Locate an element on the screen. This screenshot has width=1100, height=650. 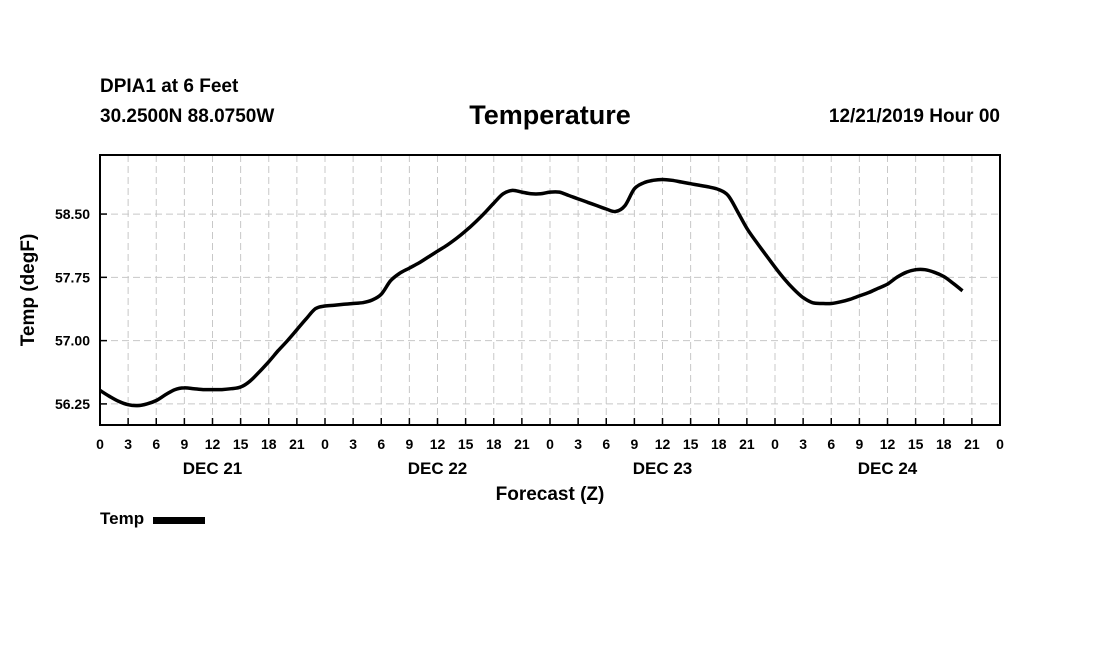
station-coordinates: 30.2500N 88.0750W is located at coordinates (187, 116).